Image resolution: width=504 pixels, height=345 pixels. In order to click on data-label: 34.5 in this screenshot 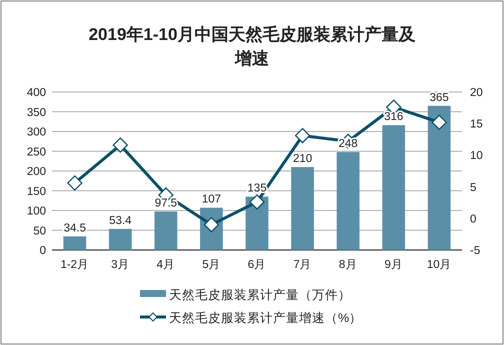, I will do `click(75, 228)`.